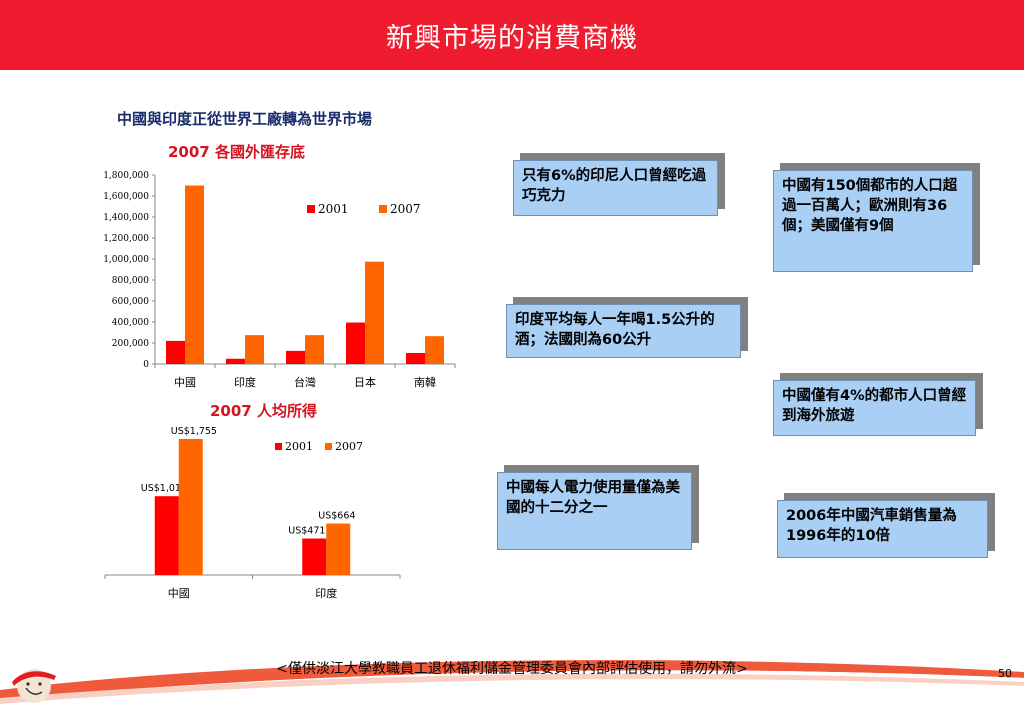 The height and width of the screenshot is (709, 1024). I want to click on main-heading: 中國與印度正從世界工廠轉為世界市場, so click(245, 119).